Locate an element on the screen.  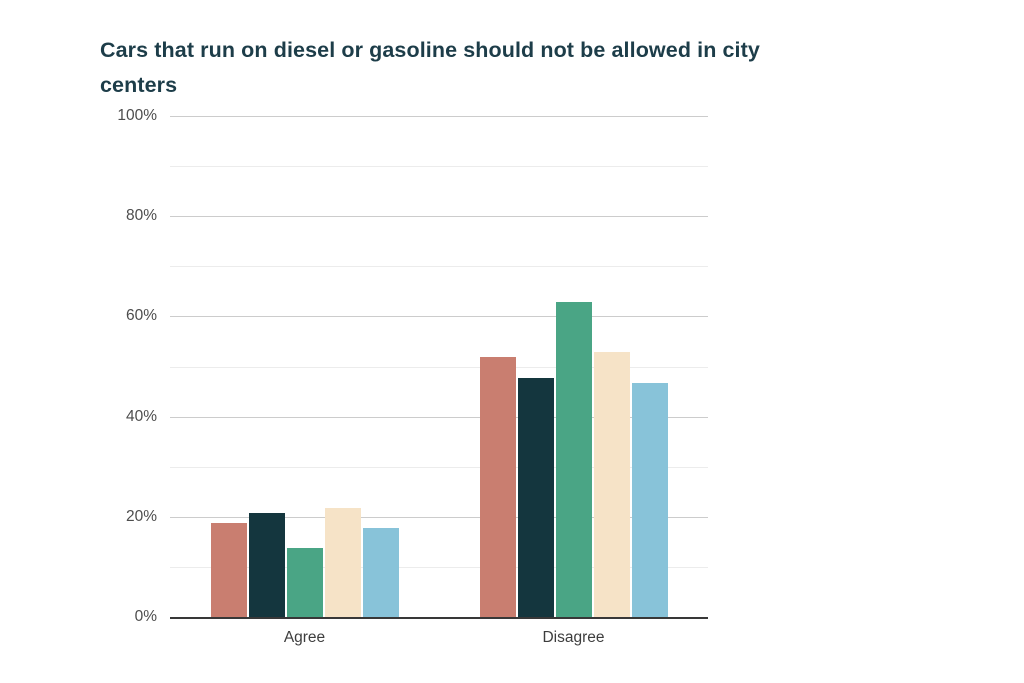
bar-group-agree is located at coordinates (304, 562).